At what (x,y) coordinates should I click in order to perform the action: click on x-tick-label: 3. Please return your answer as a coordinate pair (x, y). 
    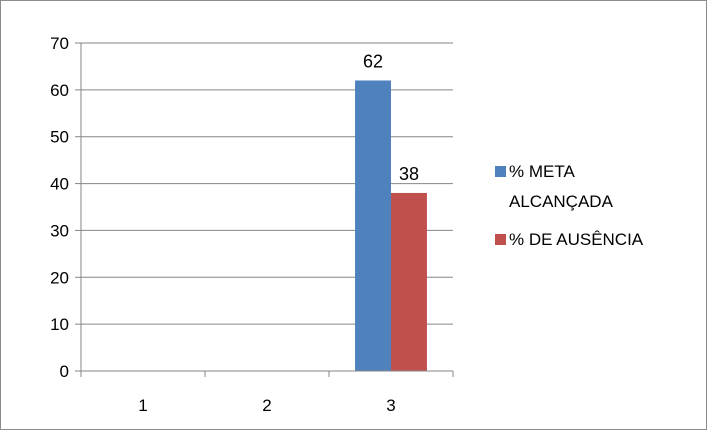
    Looking at the image, I should click on (390, 405).